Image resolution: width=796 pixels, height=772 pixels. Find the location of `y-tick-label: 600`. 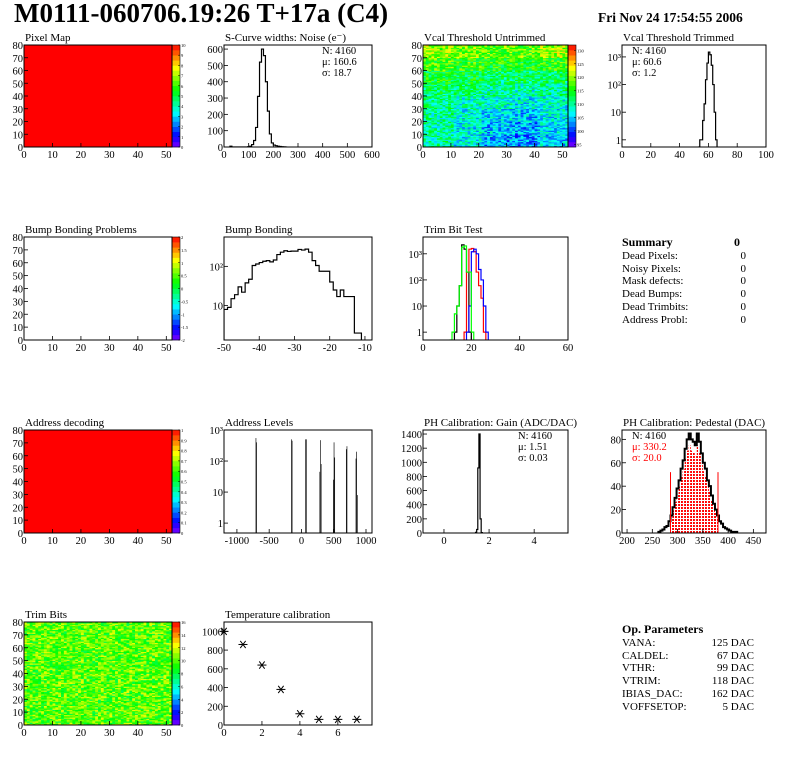

y-tick-label: 600 is located at coordinates (215, 50).